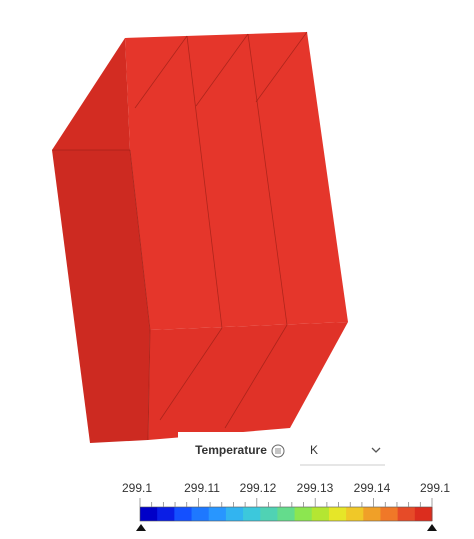 The image size is (474, 539). Describe the element at coordinates (314, 450) in the screenshot. I see `unit-select: K` at that location.